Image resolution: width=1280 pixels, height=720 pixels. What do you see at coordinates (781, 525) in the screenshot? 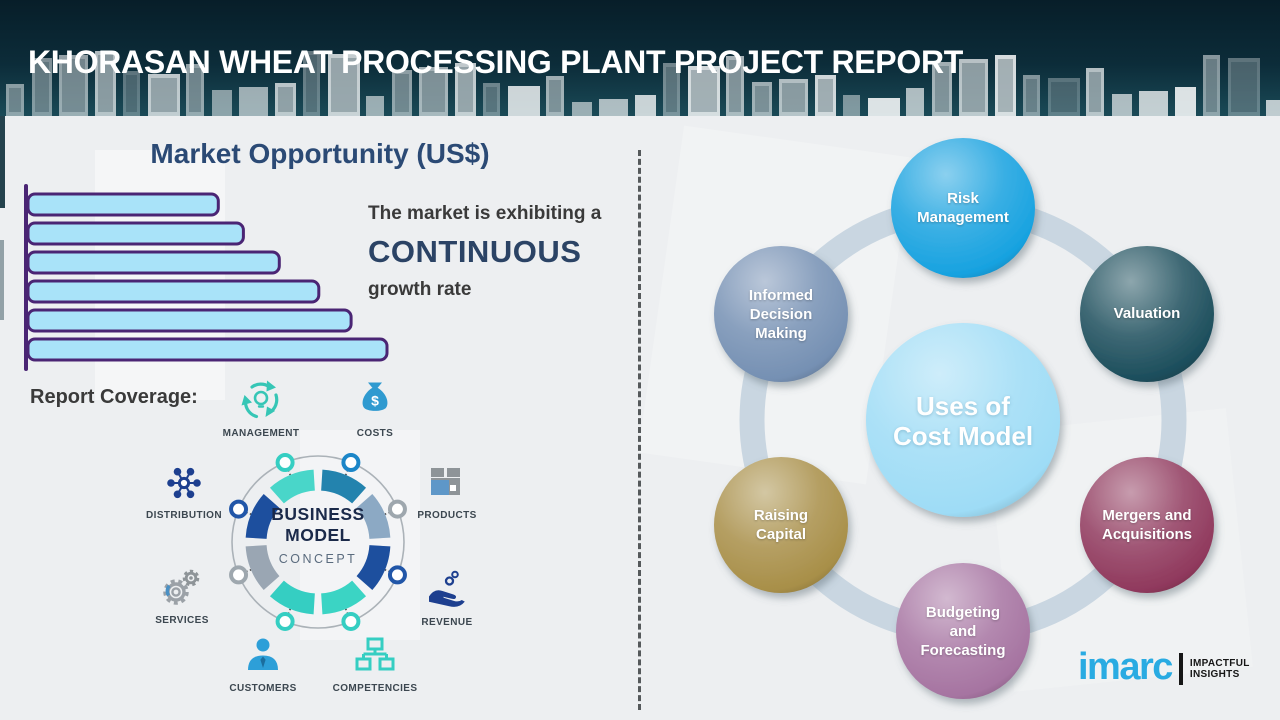
I see `cost-model-node-raising-capital: Raising Capital` at bounding box center [781, 525].